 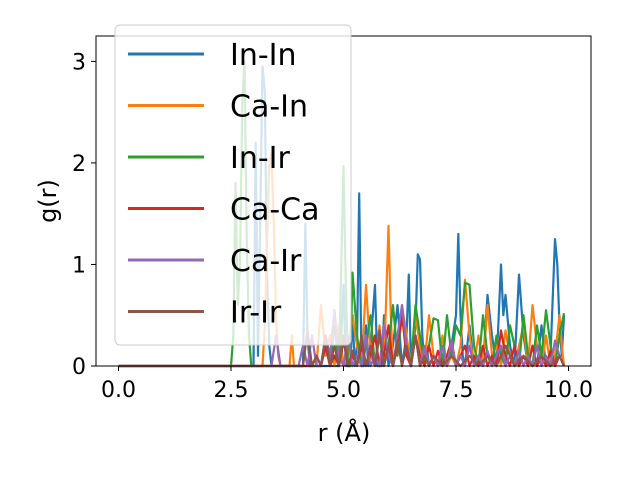 I want to click on y-axis-label: g(r), so click(x=48, y=201).